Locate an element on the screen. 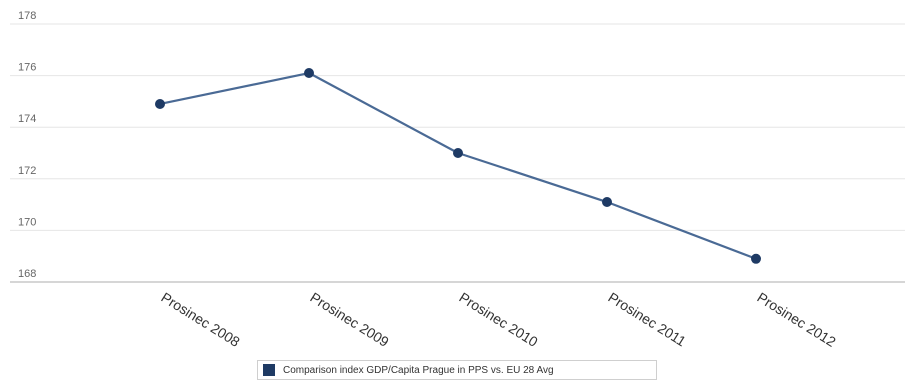 This screenshot has width=913, height=380. x-tick-label: Prosinec 2011 is located at coordinates (647, 319).